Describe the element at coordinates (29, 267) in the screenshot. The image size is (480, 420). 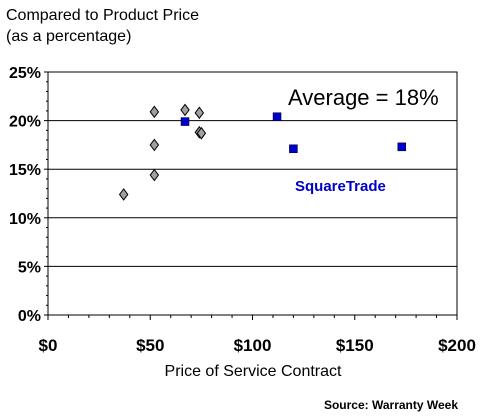
I see `y-tick-label: 5%` at that location.